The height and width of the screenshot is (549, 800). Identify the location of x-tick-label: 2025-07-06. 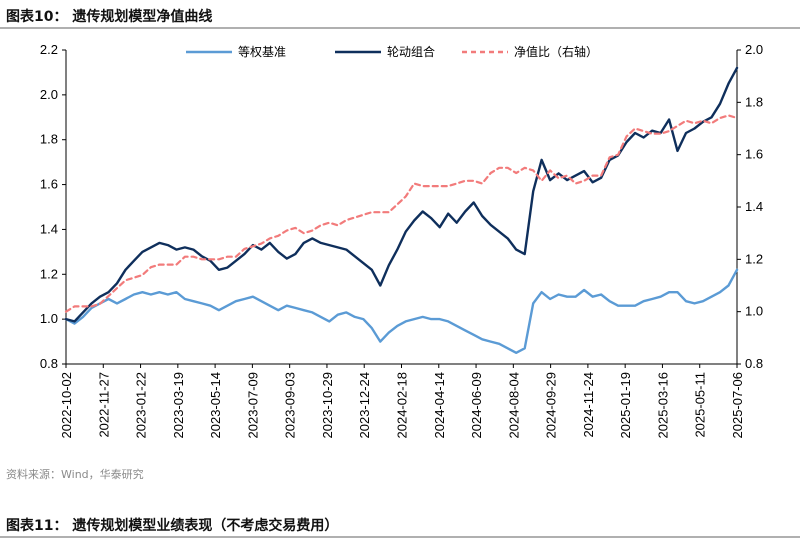
(737, 405).